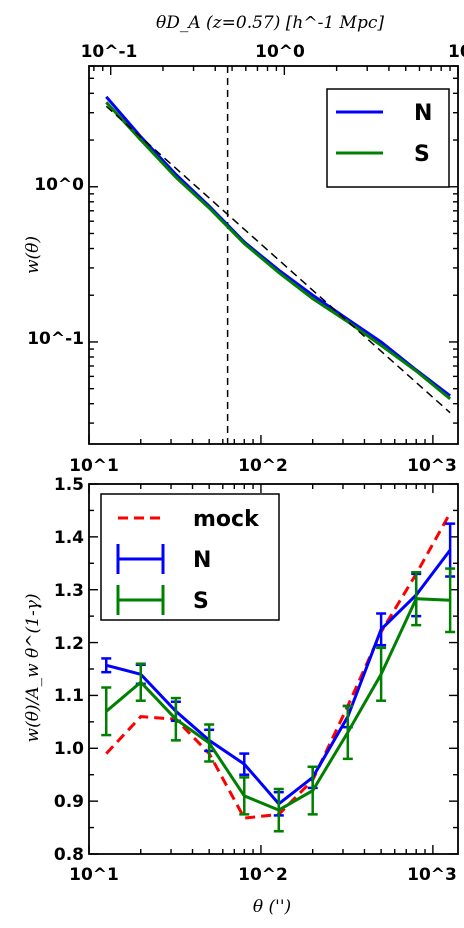 The image size is (464, 928). I want to click on bottom-x-axis-label: θ (''), so click(272, 907).